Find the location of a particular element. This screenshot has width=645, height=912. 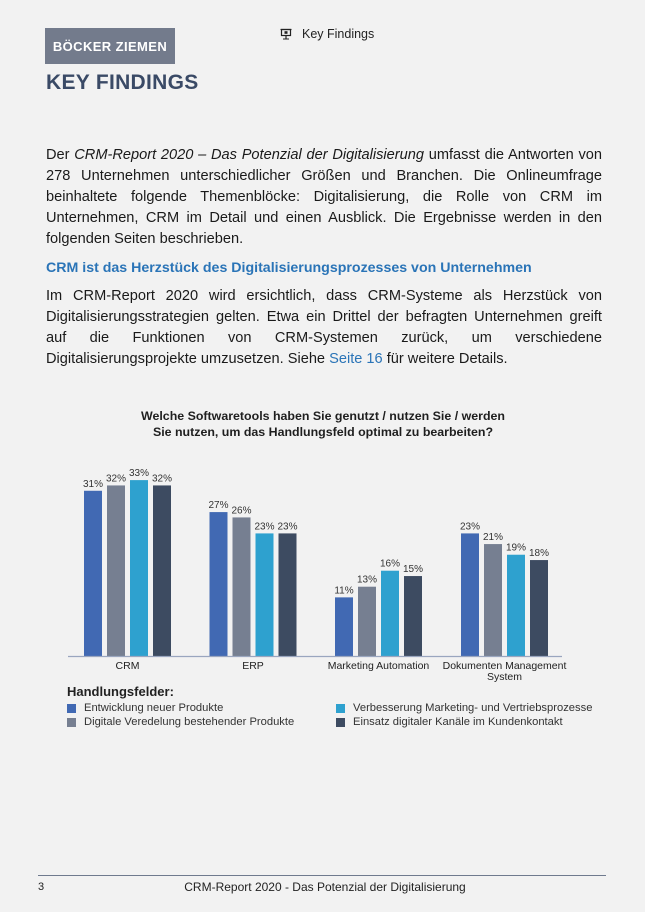

page-reference-link: Seite 16 is located at coordinates (356, 359).